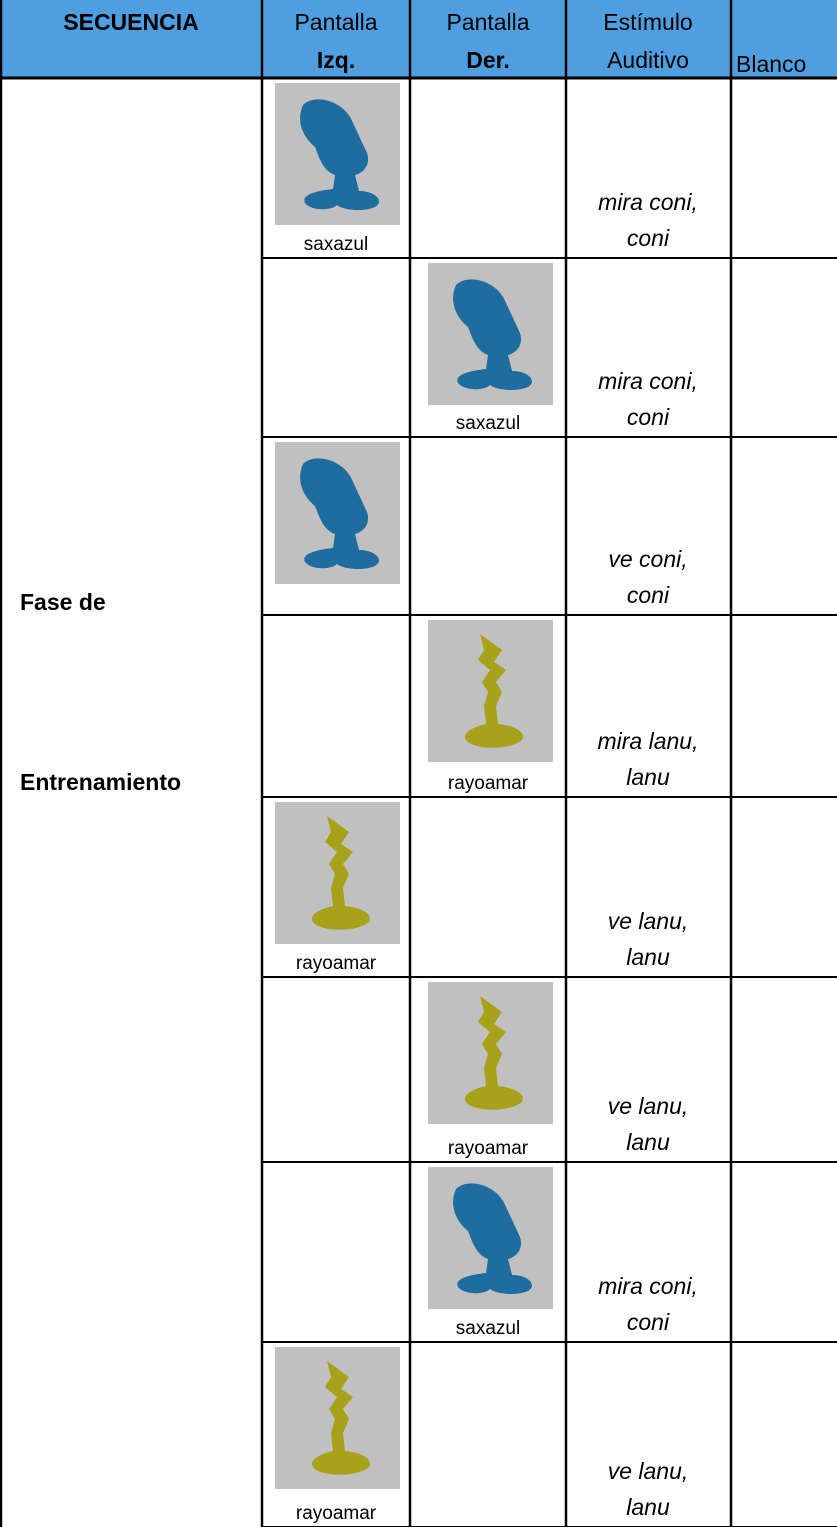 Image resolution: width=837 pixels, height=1527 pixels. I want to click on header-background, so click(418, 39).